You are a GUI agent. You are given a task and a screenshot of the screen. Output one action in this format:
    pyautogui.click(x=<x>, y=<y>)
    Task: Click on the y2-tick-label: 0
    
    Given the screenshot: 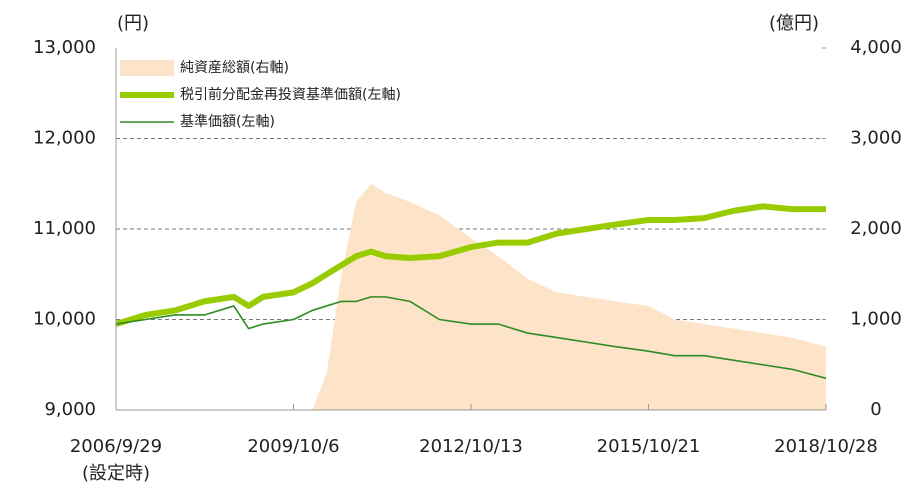 What is the action you would take?
    pyautogui.click(x=875, y=409)
    